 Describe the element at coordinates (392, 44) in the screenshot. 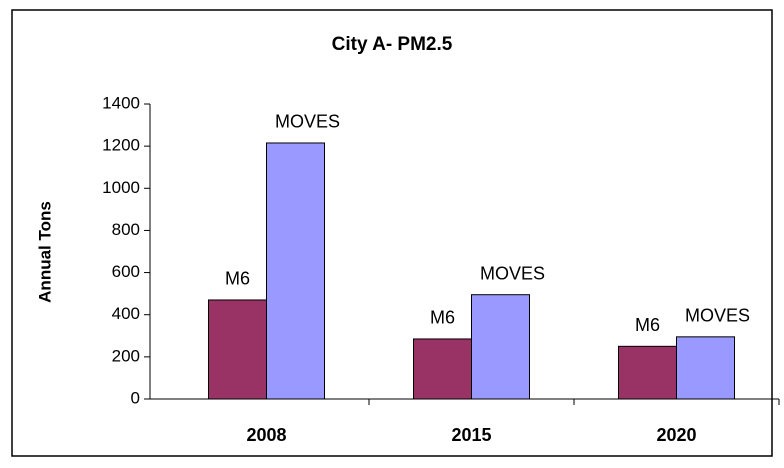

I see `chart-title: City A- PM2.5` at that location.